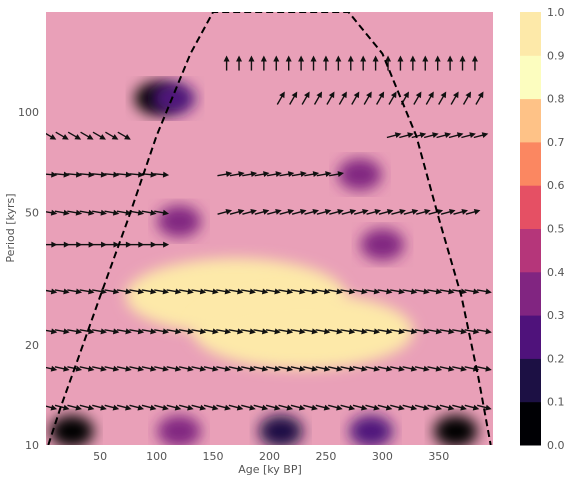 This screenshot has height=484, width=572. What do you see at coordinates (542, 229) in the screenshot?
I see `colorbar: 0.0 0.1 0.2 0.3 0.4 0.5 0.6 0.7 0.8 0.9 1.0` at bounding box center [542, 229].